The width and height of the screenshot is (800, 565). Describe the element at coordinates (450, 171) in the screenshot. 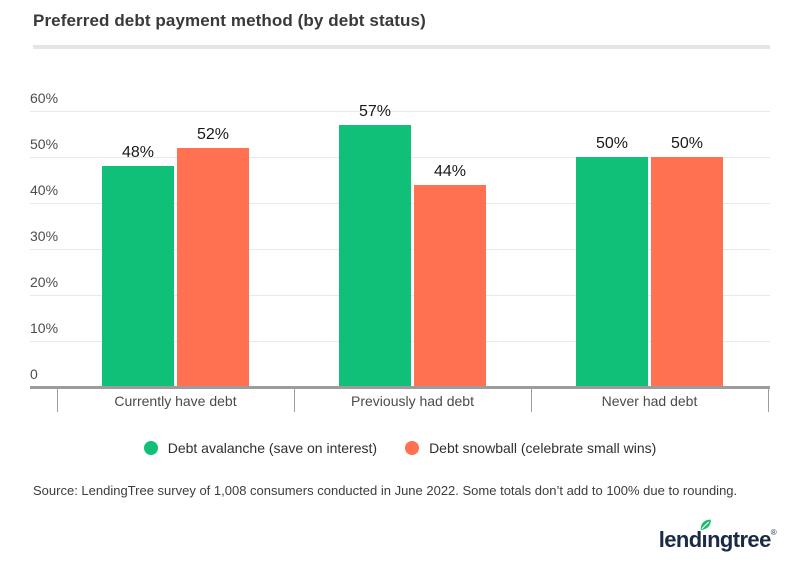

I see `bar-value-label: 44%` at that location.